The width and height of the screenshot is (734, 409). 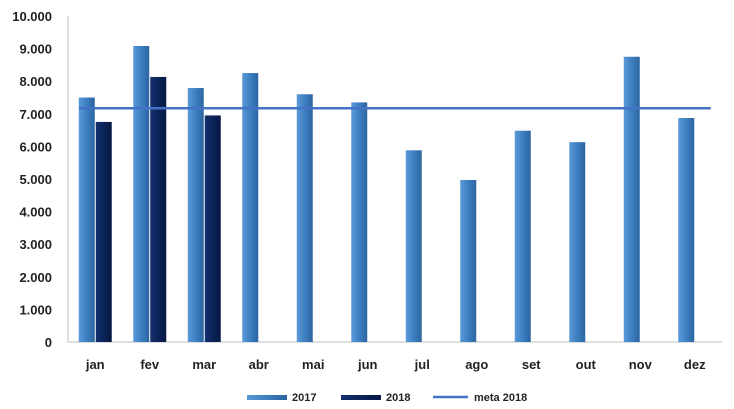 I want to click on legend-label-2017: 2017, so click(x=304, y=398).